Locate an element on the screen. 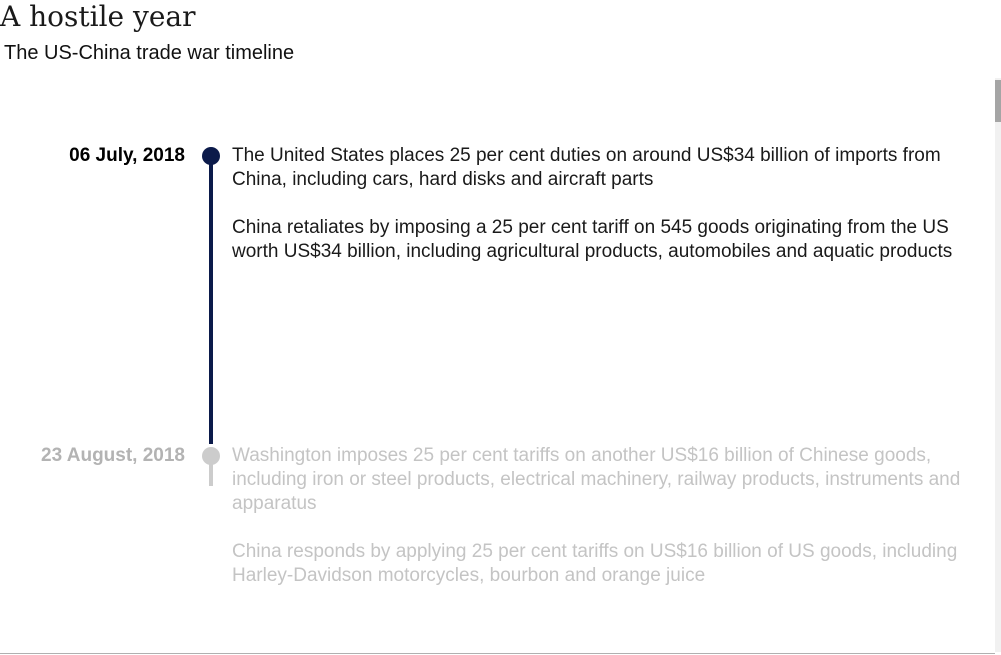  page-subtitle: The US-China trade war timeline is located at coordinates (149, 53).